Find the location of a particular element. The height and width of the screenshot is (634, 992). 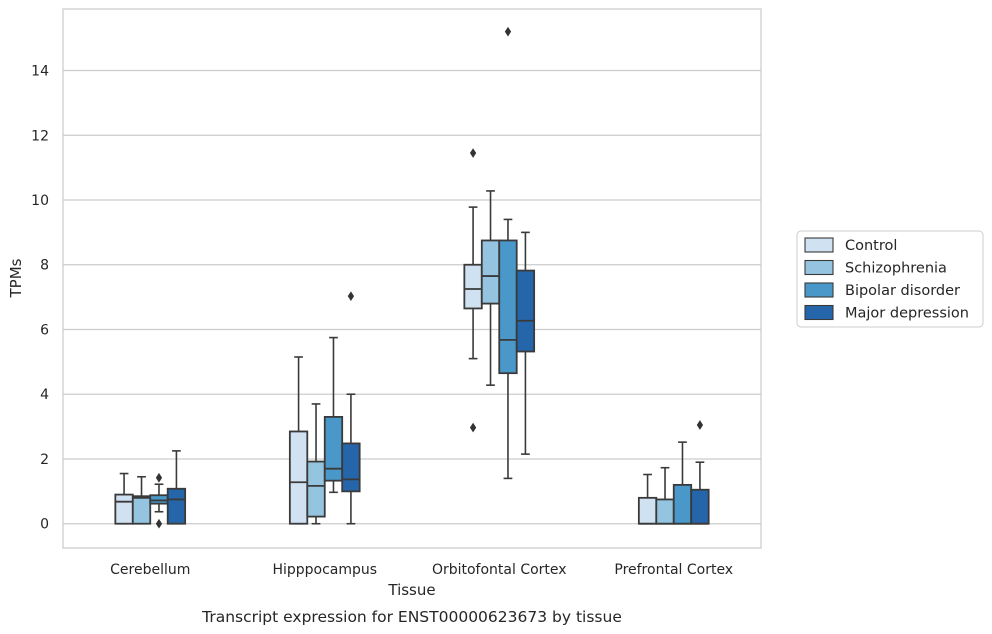

y-tick-label: 14 is located at coordinates (40, 72).